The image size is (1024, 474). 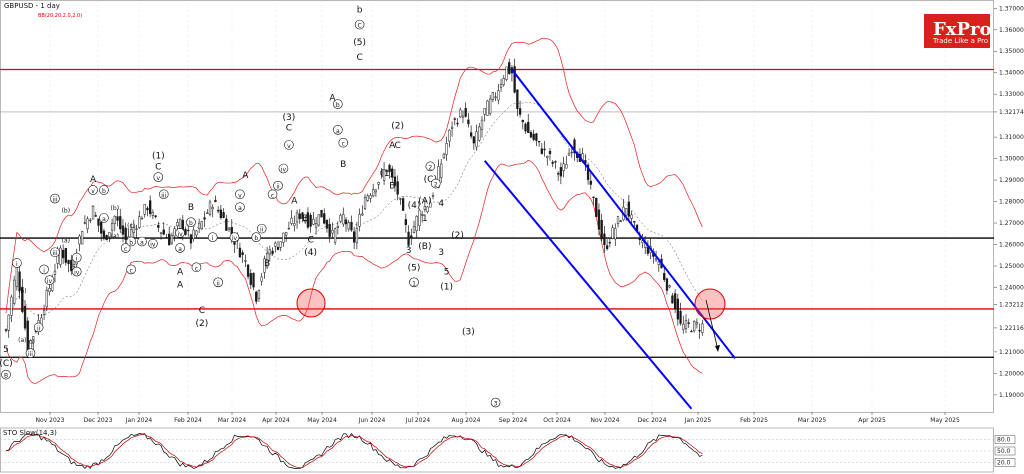 What do you see at coordinates (32, 6) in the screenshot?
I see `chart-title: GBPUSD - 1 day` at bounding box center [32, 6].